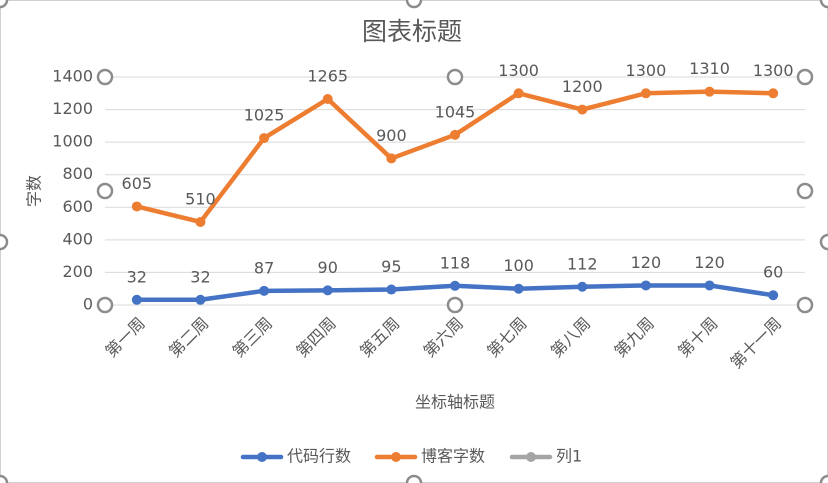 The width and height of the screenshot is (828, 483). Describe the element at coordinates (327, 75) in the screenshot. I see `data-label: 1265` at that location.